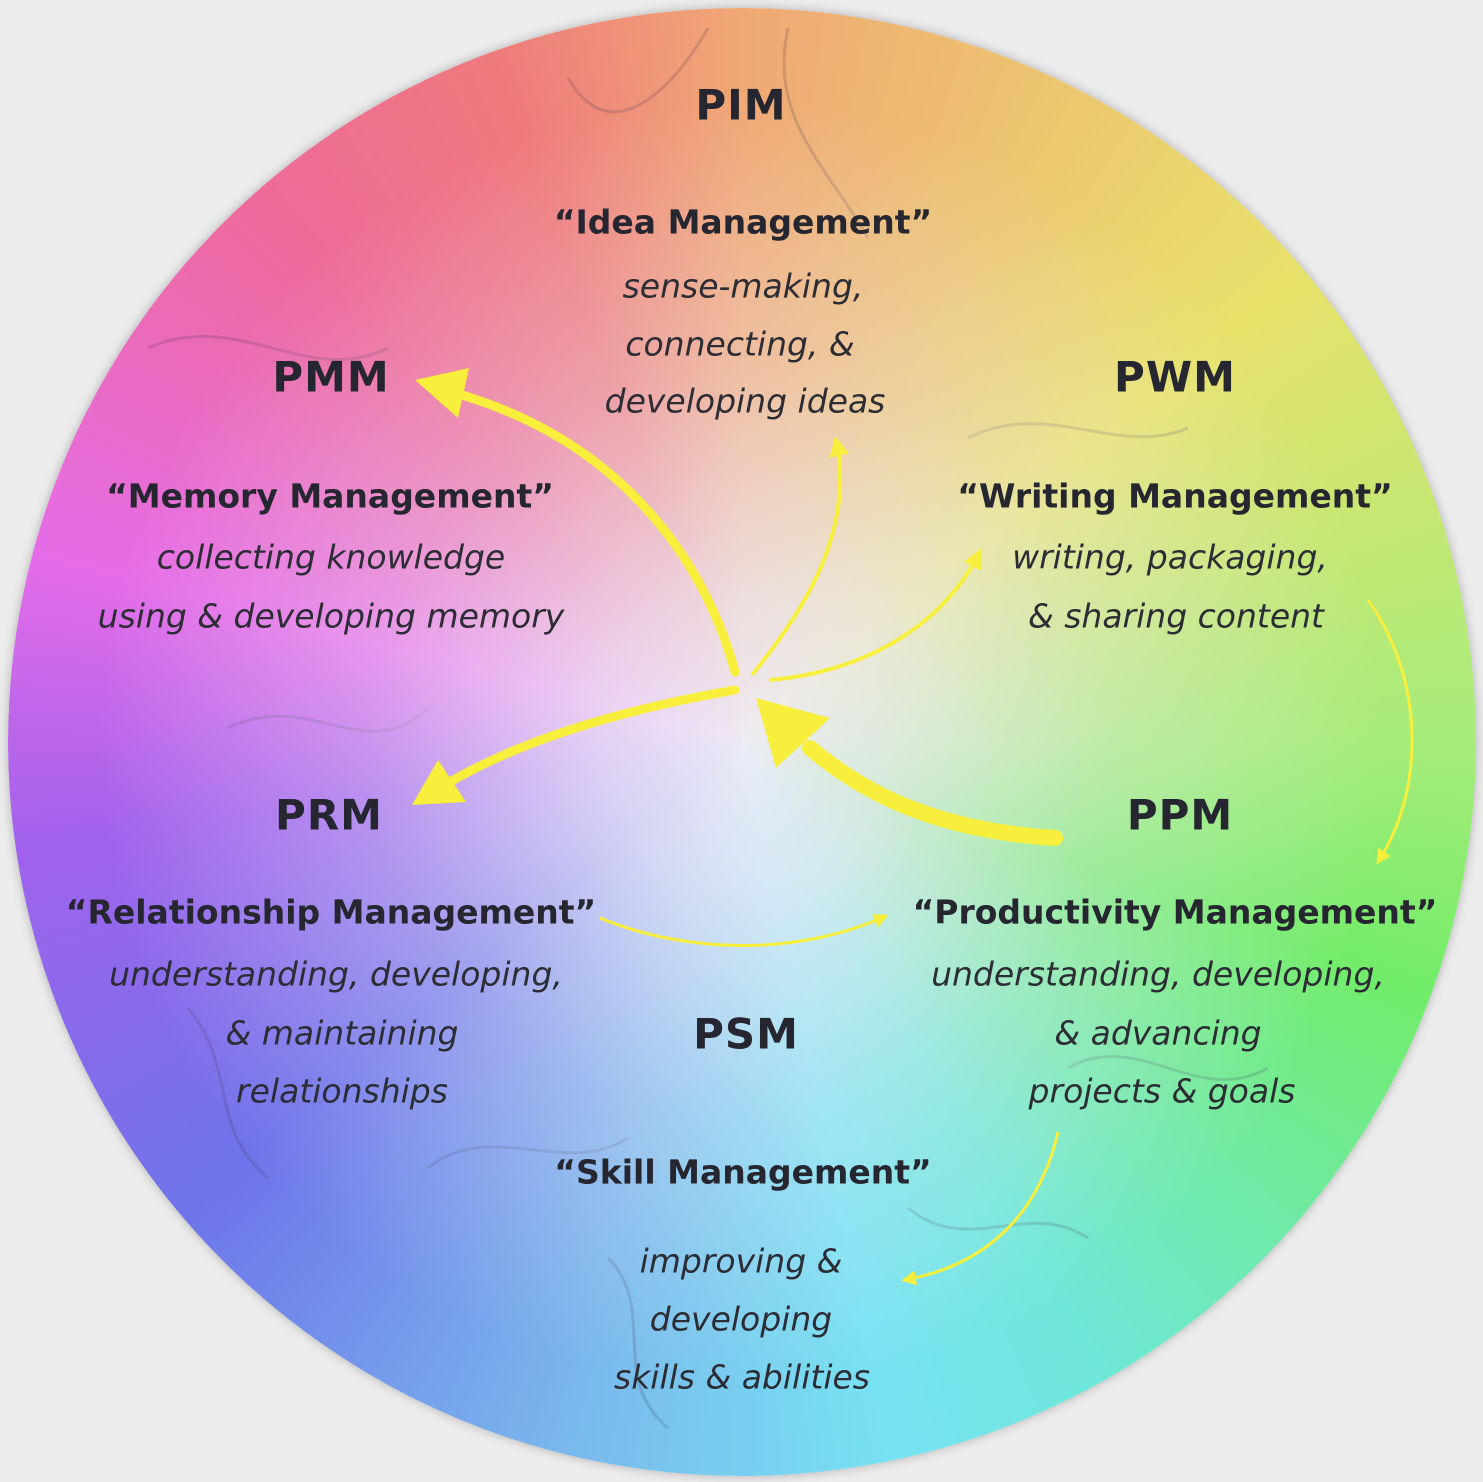 The image size is (1483, 1482). I want to click on pwm-title: “Writing Management”, so click(1175, 496).